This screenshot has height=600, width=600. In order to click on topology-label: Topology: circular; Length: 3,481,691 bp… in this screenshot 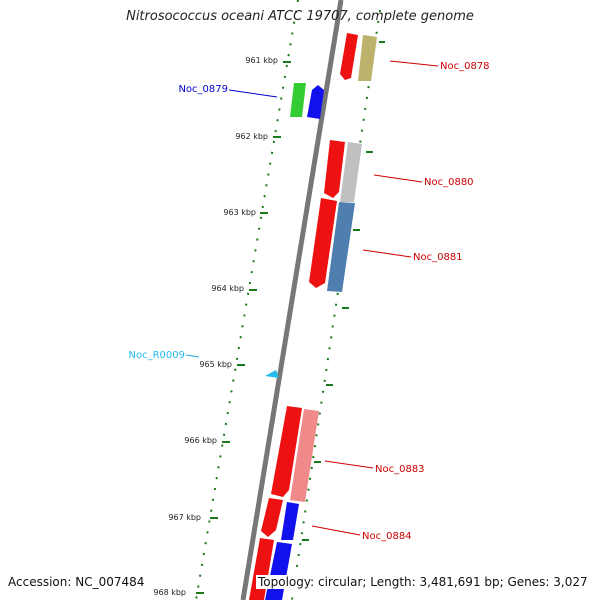, I will do `click(423, 582)`.